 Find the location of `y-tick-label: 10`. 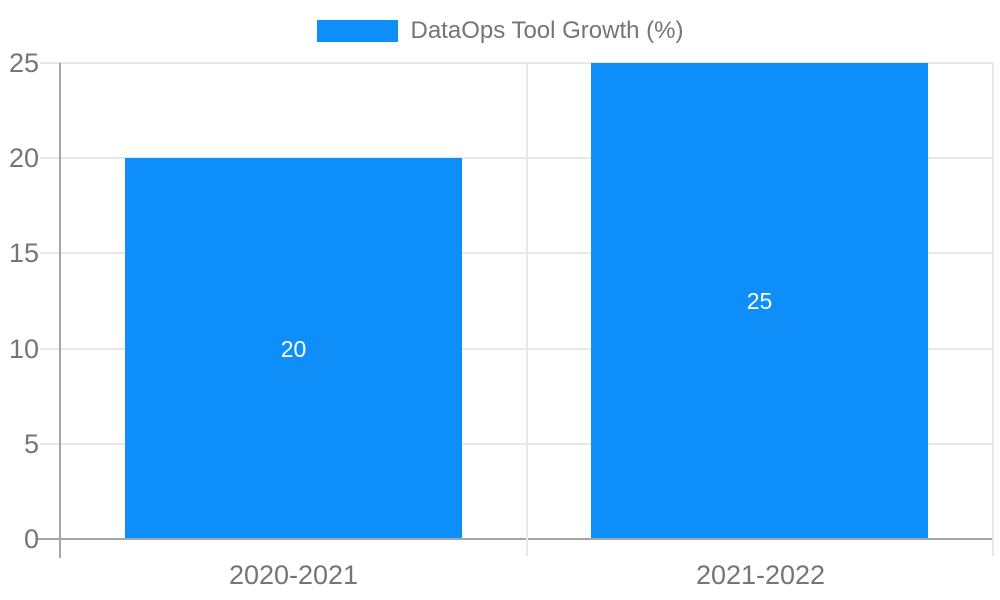

y-tick-label: 10 is located at coordinates (23, 348).